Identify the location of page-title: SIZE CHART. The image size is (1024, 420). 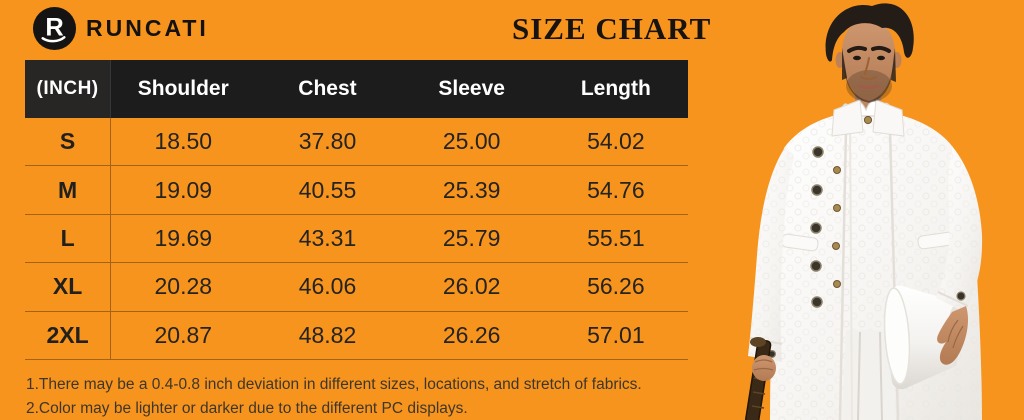
(612, 28).